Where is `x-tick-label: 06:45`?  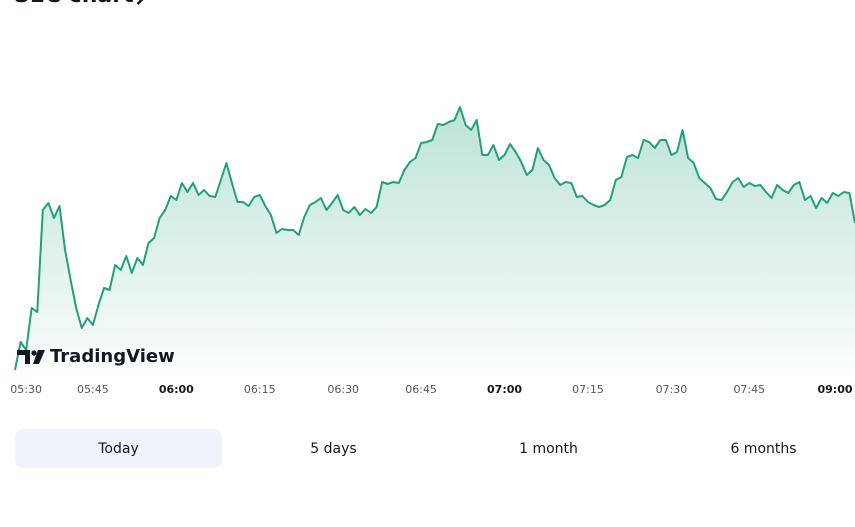 x-tick-label: 06:45 is located at coordinates (421, 389).